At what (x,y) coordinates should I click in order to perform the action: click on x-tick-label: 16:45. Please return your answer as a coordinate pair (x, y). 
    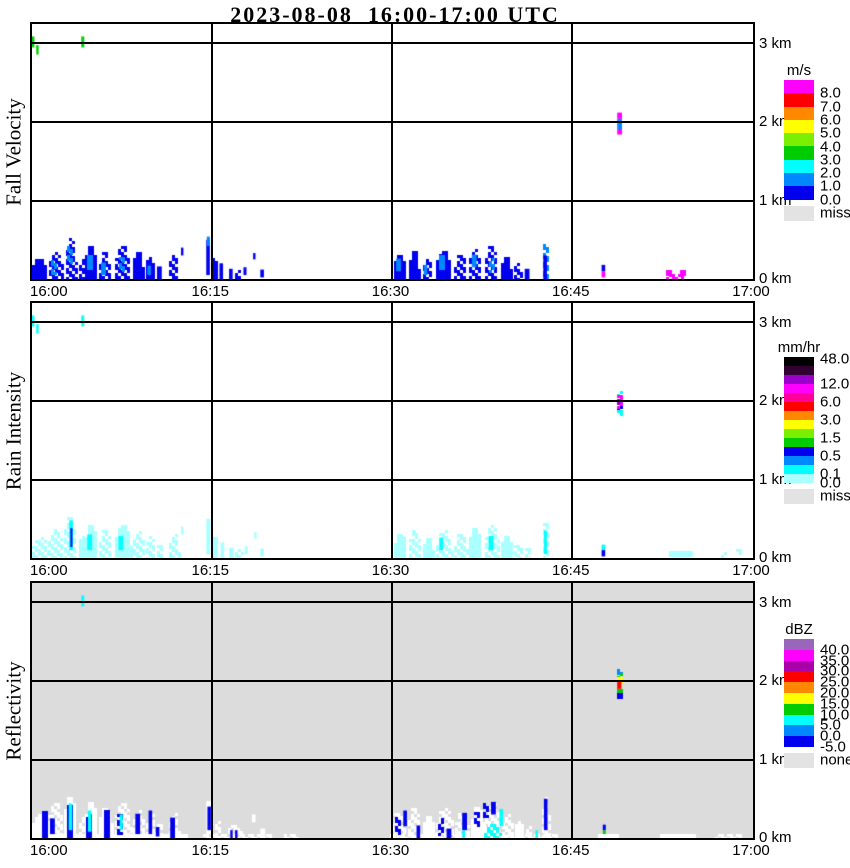
    Looking at the image, I should click on (570, 570).